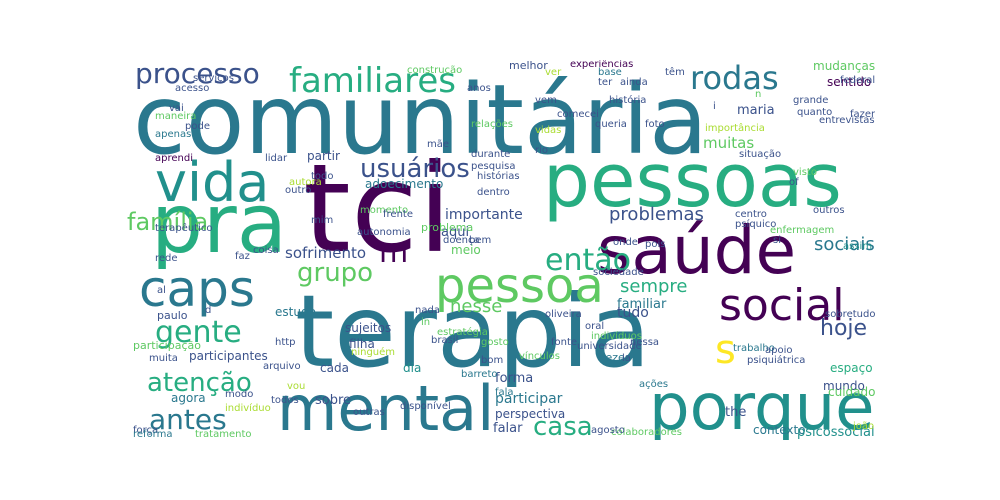 This screenshot has width=1000, height=500. Describe the element at coordinates (334, 368) in the screenshot. I see `word: cada` at that location.